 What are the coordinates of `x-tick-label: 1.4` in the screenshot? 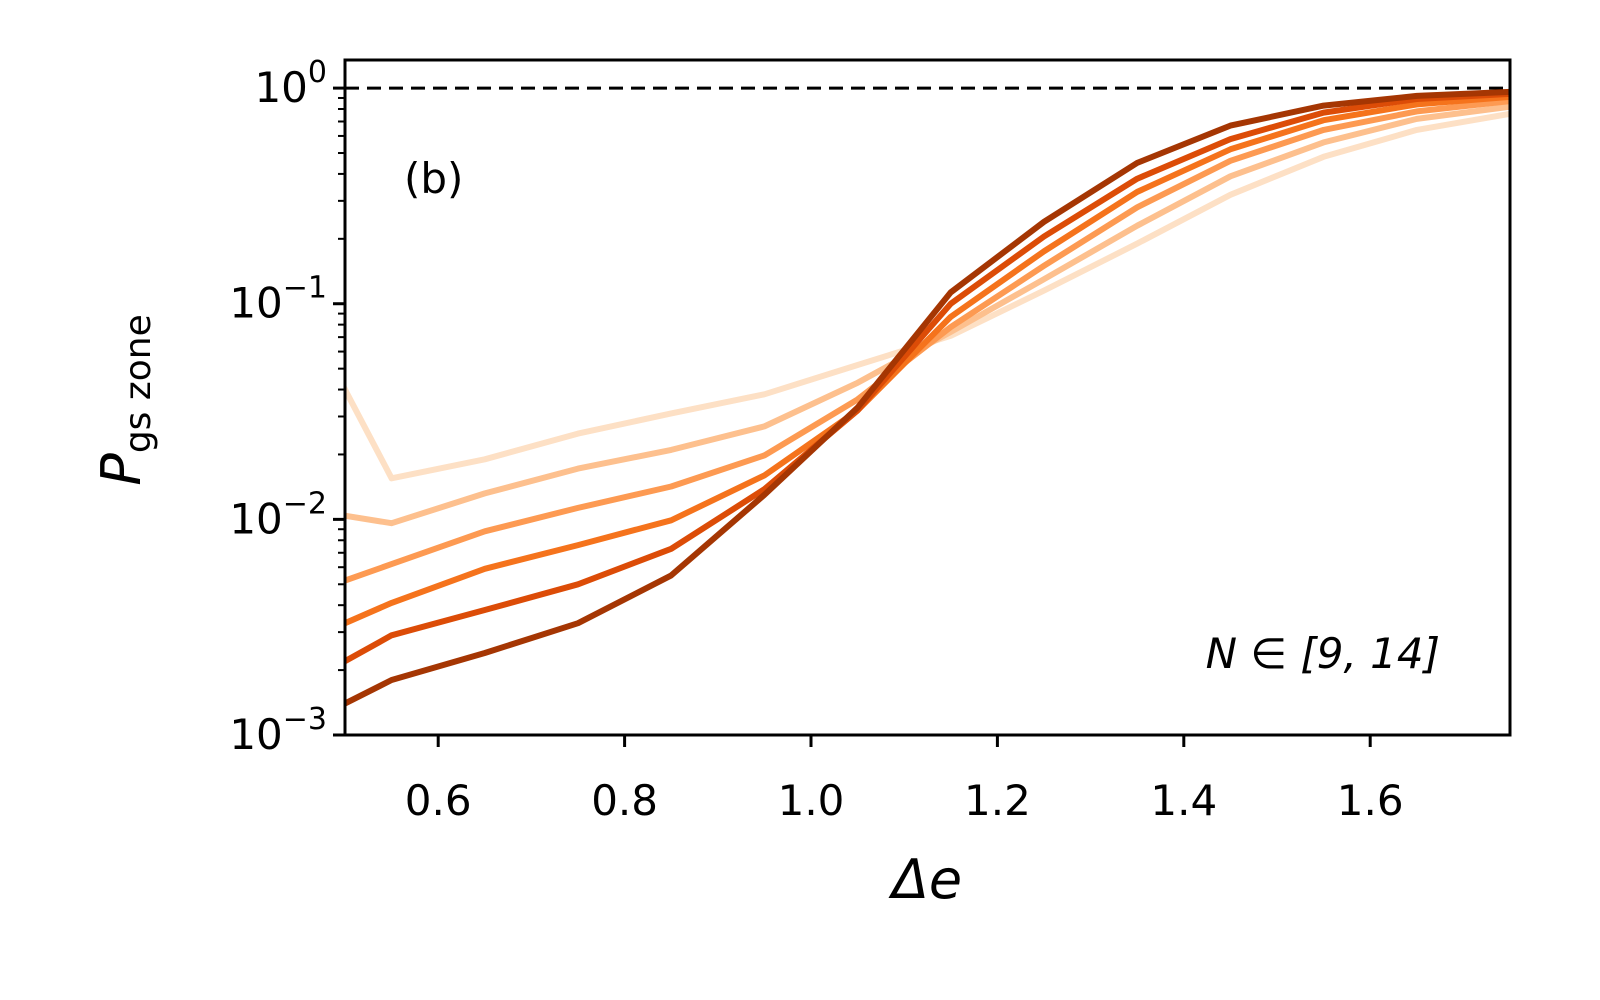 It's located at (1183, 800).